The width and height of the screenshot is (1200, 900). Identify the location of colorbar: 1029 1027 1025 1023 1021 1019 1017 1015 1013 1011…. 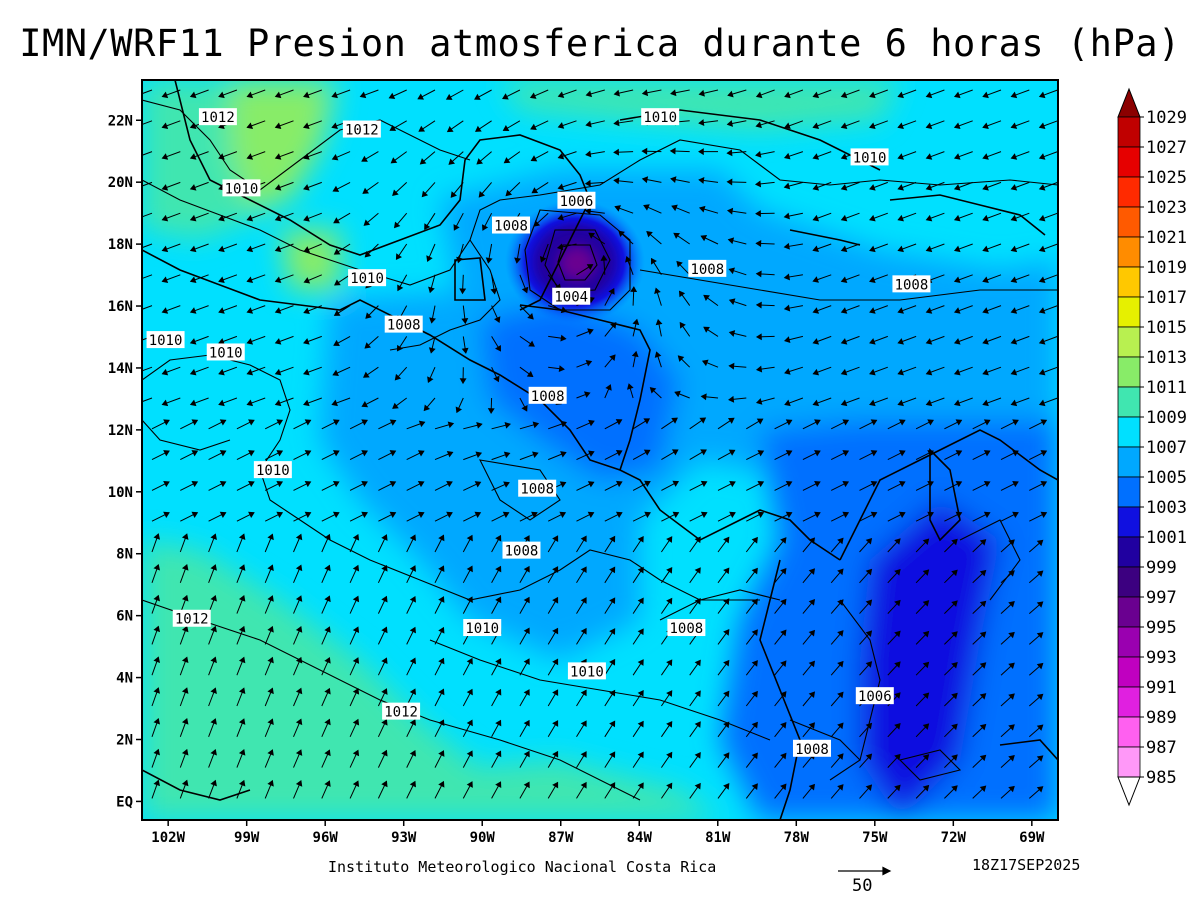
(1152, 447).